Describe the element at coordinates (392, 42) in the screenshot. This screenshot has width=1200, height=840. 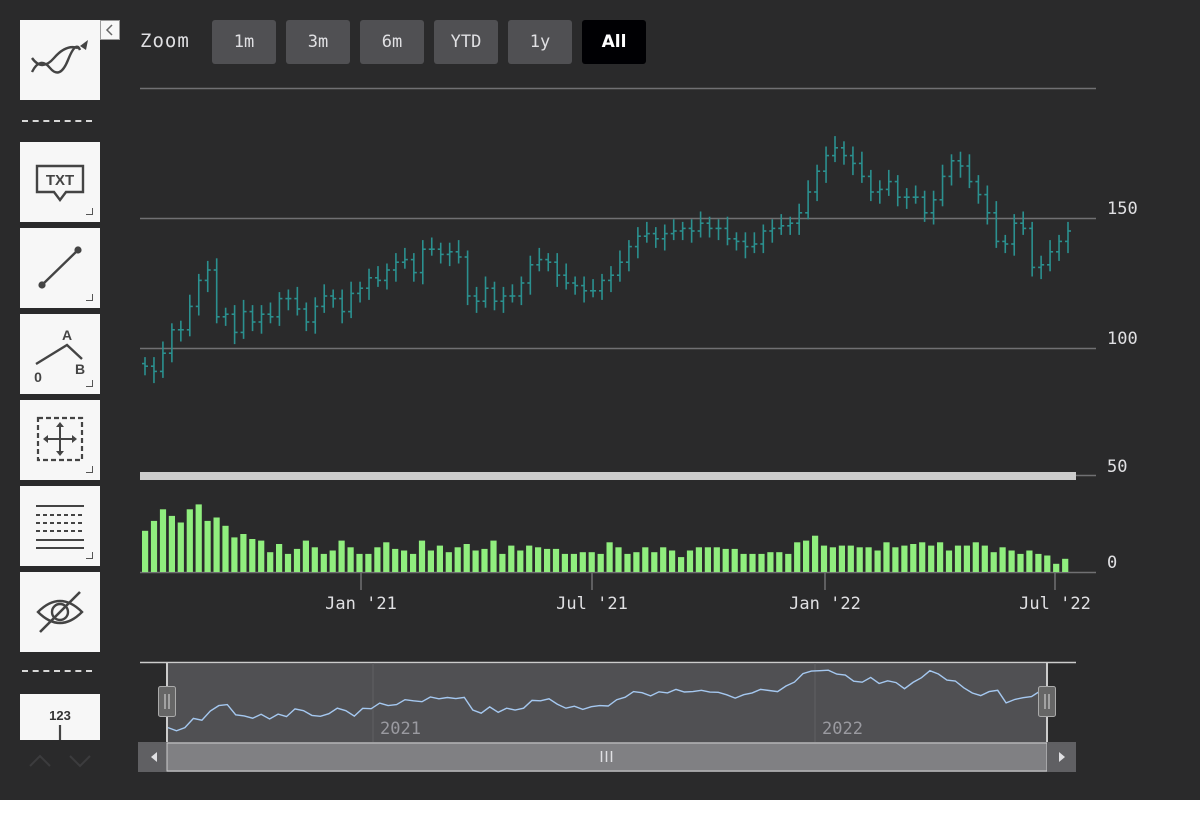
I see `zoom-6m-button: 6m` at that location.